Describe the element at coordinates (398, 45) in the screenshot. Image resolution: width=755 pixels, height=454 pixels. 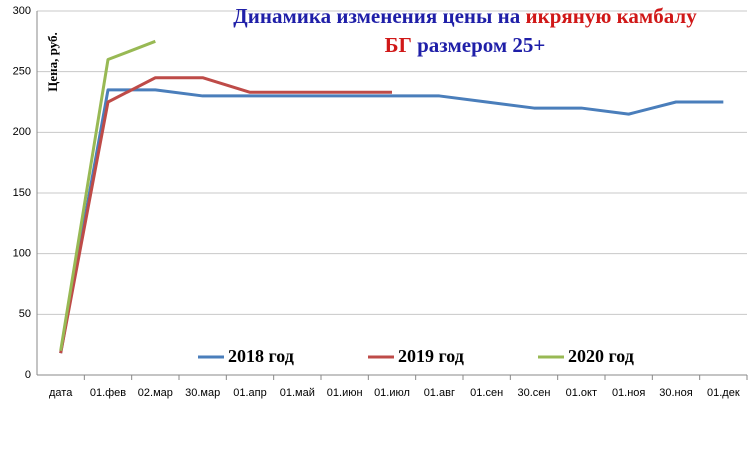
I see `title-part: БГ` at that location.